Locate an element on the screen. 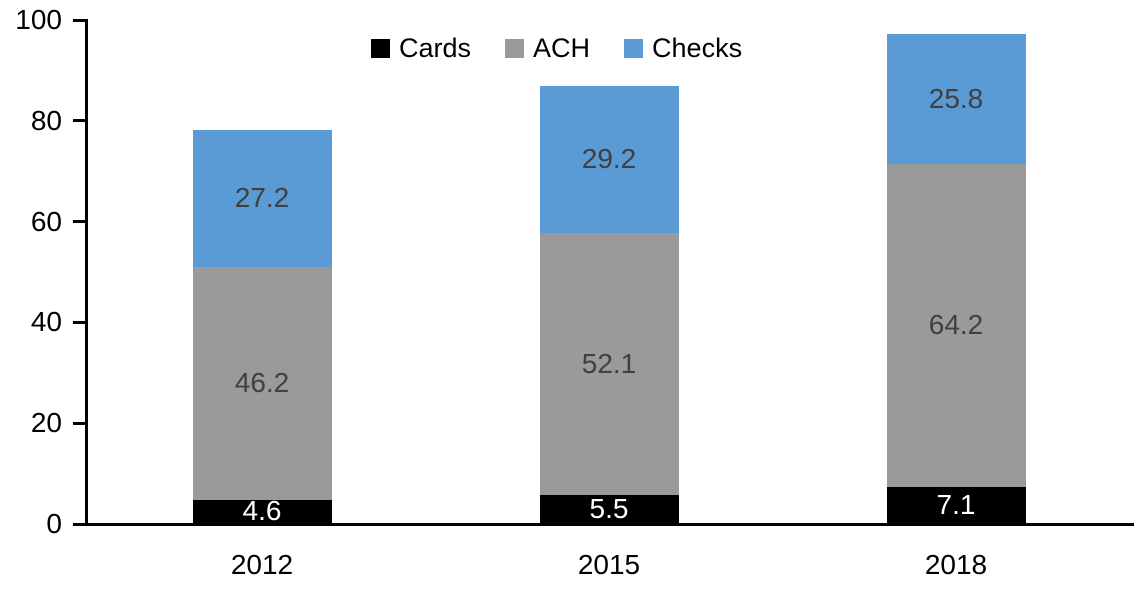 The height and width of the screenshot is (599, 1134). segment-cards-2012: 4.6 is located at coordinates (262, 511).